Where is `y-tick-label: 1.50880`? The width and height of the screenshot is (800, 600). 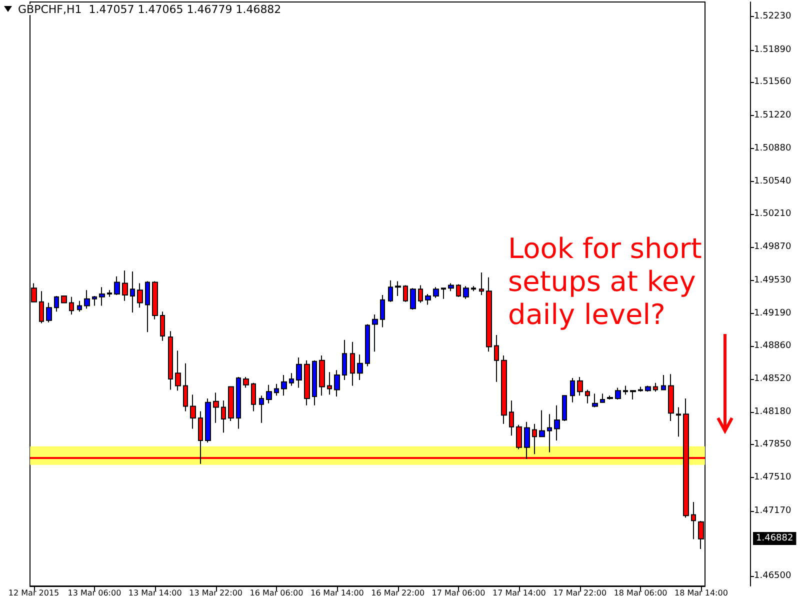
y-tick-label: 1.50880 is located at coordinates (773, 148).